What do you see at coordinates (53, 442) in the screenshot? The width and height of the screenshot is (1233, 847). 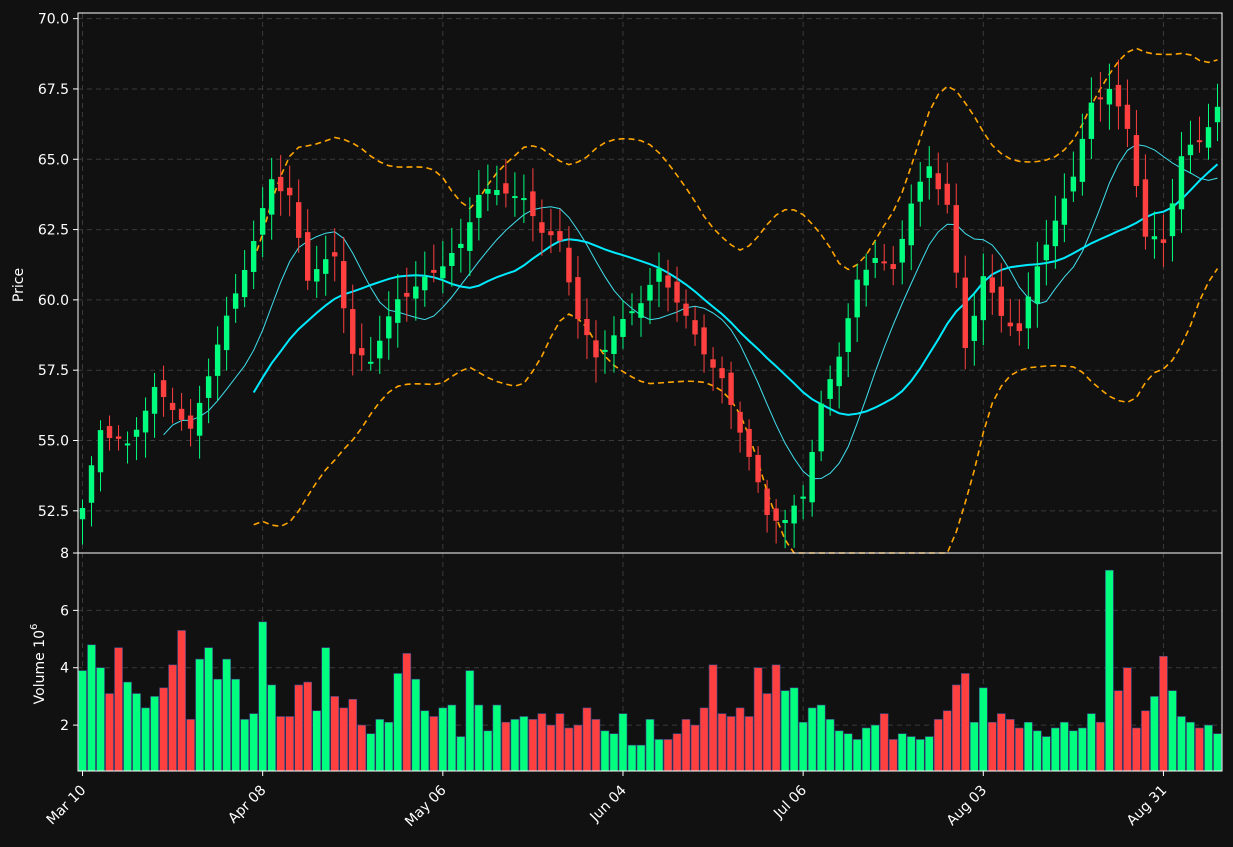 I see `price-y-tick-label: 55.0` at bounding box center [53, 442].